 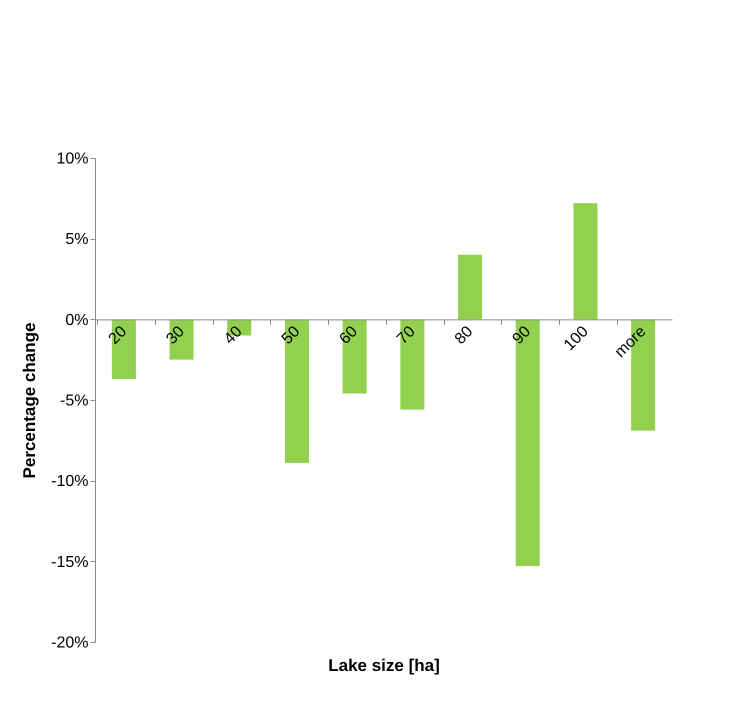 I want to click on x-tick-label: 50, so click(x=291, y=335).